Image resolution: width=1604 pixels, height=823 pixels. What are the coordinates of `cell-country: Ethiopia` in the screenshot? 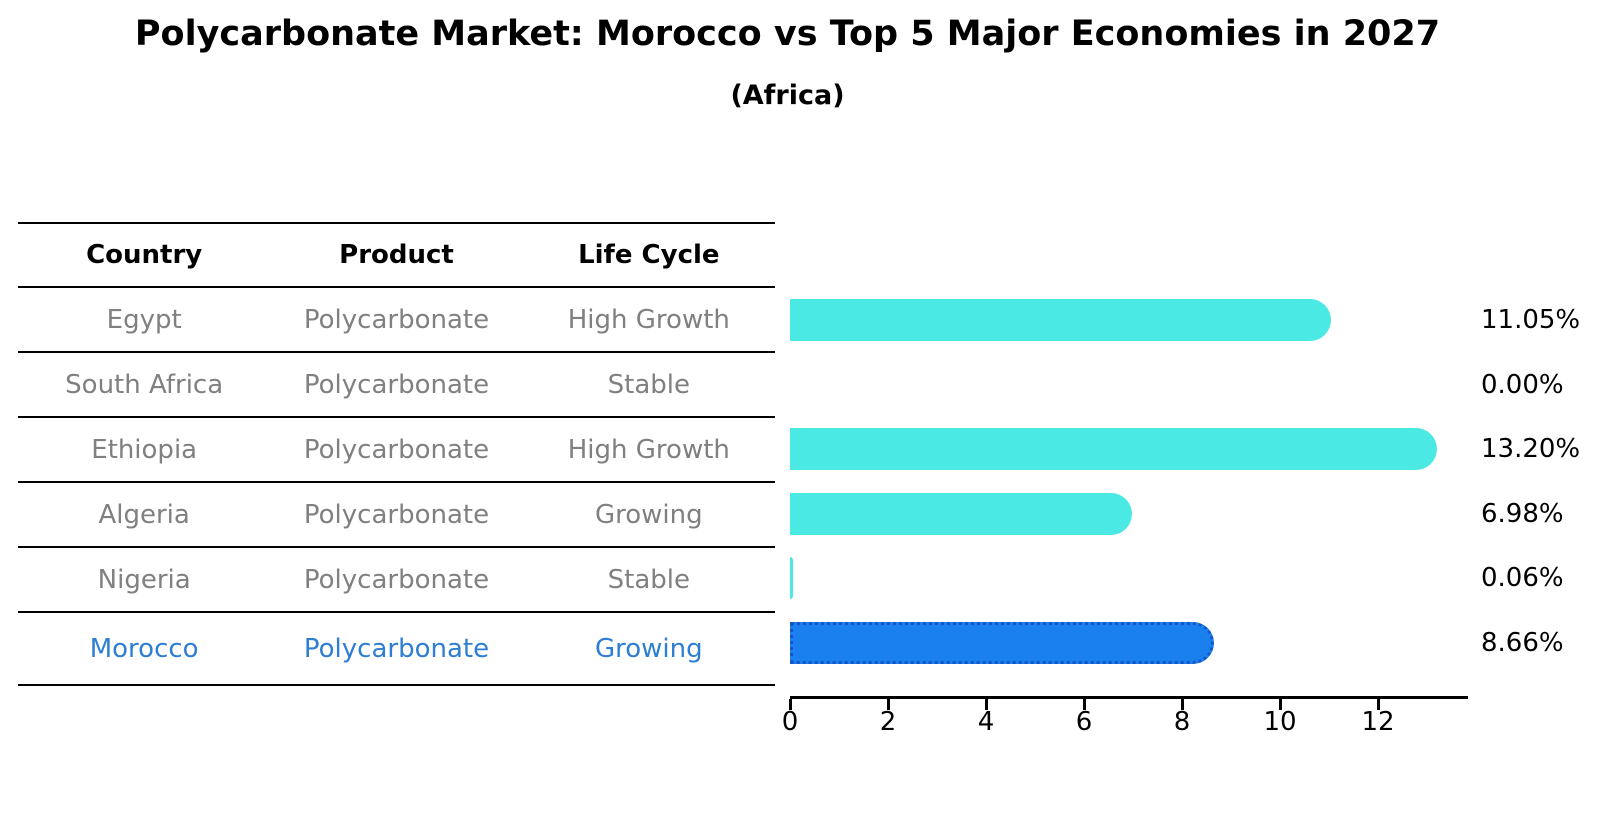 It's located at (144, 449).